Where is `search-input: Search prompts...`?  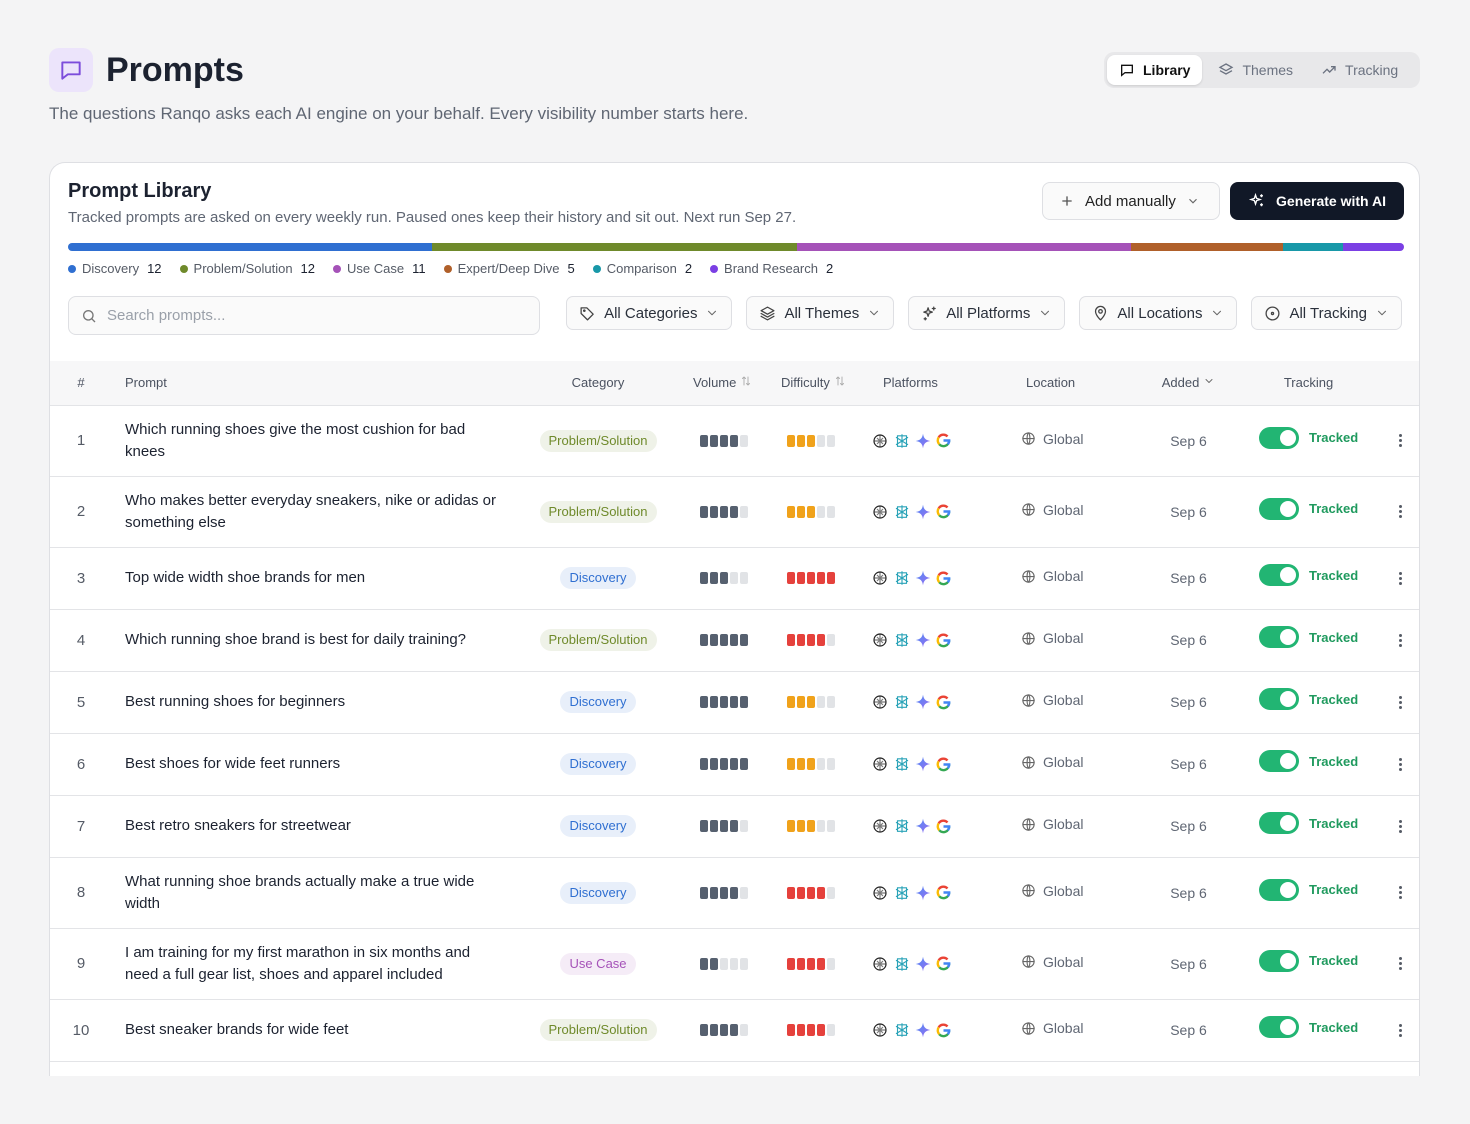 search-input: Search prompts... is located at coordinates (304, 315).